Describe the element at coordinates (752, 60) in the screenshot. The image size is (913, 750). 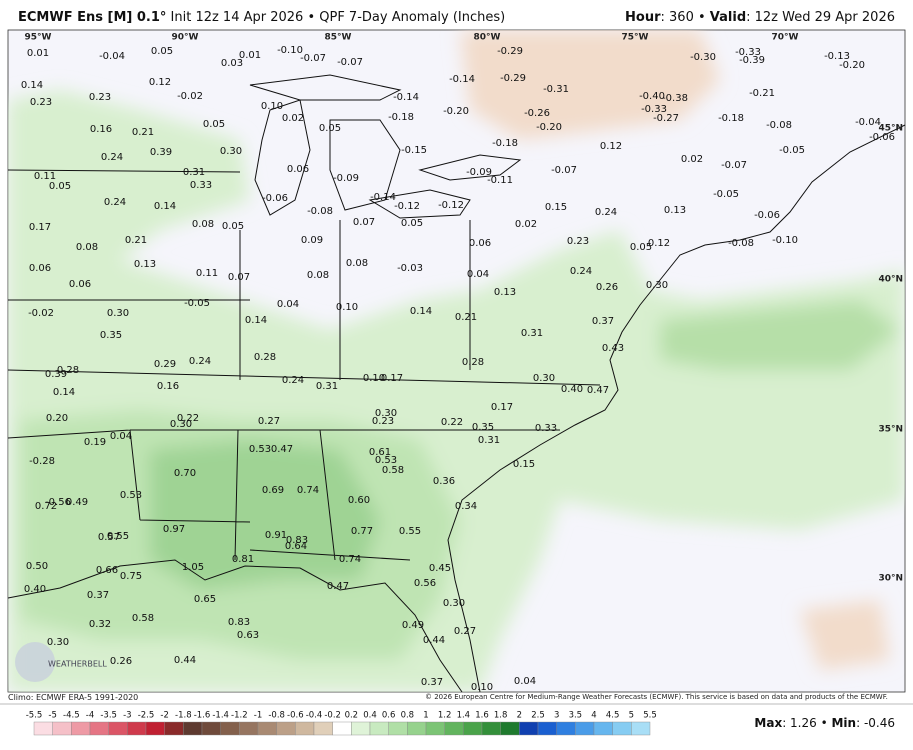
I see `value-label: -0.39` at that location.